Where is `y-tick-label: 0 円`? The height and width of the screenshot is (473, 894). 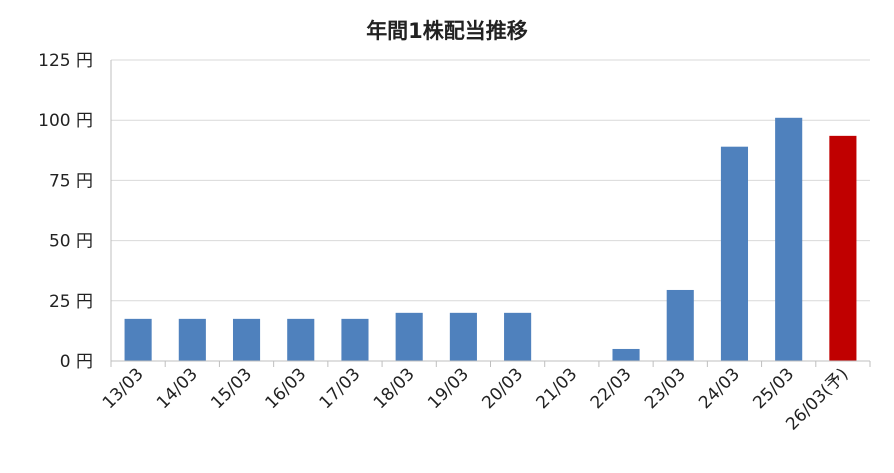
y-tick-label: 0 円 is located at coordinates (76, 362).